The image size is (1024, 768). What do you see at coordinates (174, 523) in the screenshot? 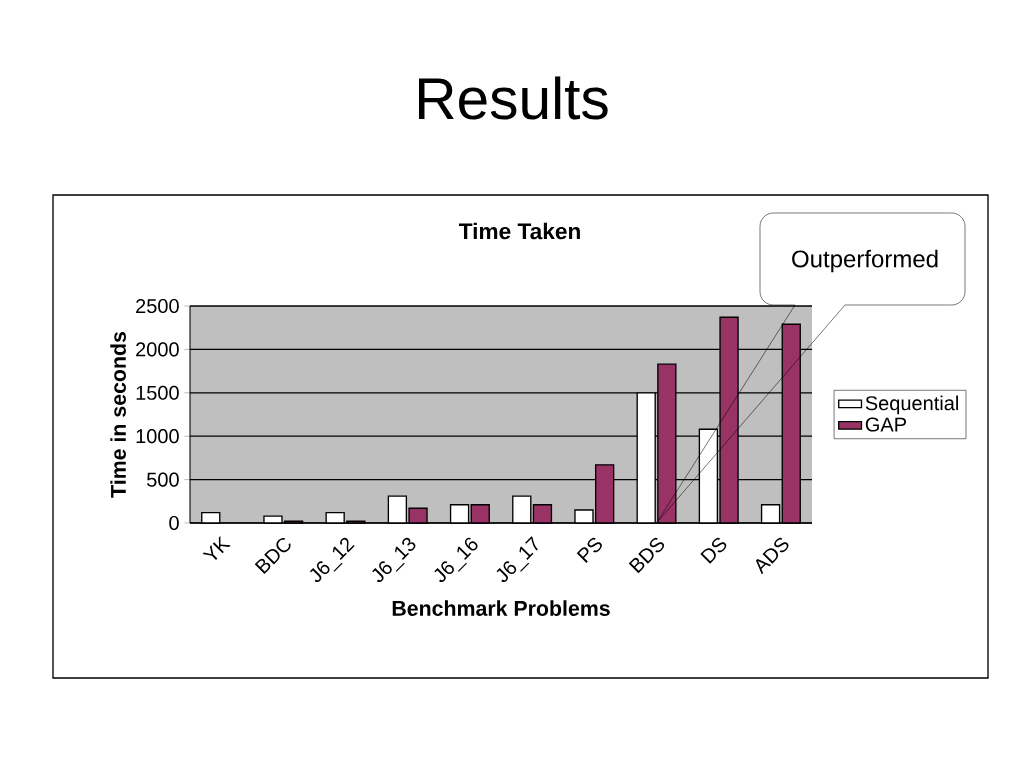
I see `y-tick-label: 0` at bounding box center [174, 523].